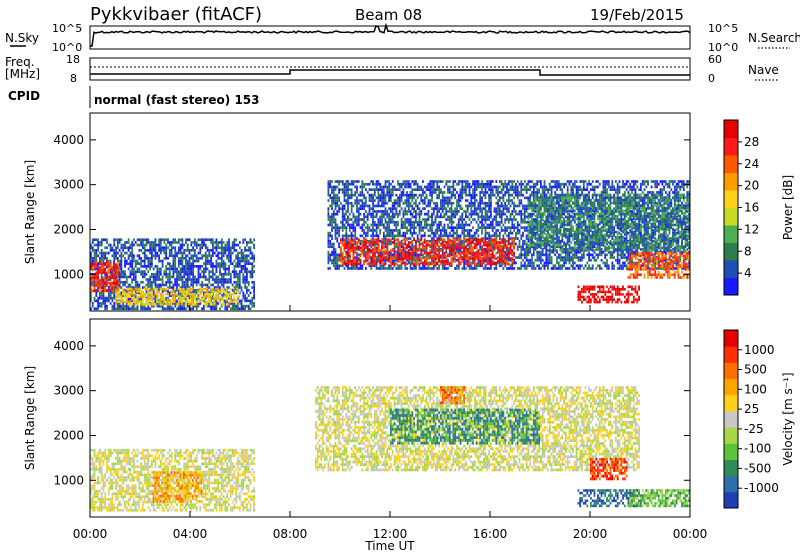  Describe the element at coordinates (390, 69) in the screenshot. I see `freq-frame` at that location.